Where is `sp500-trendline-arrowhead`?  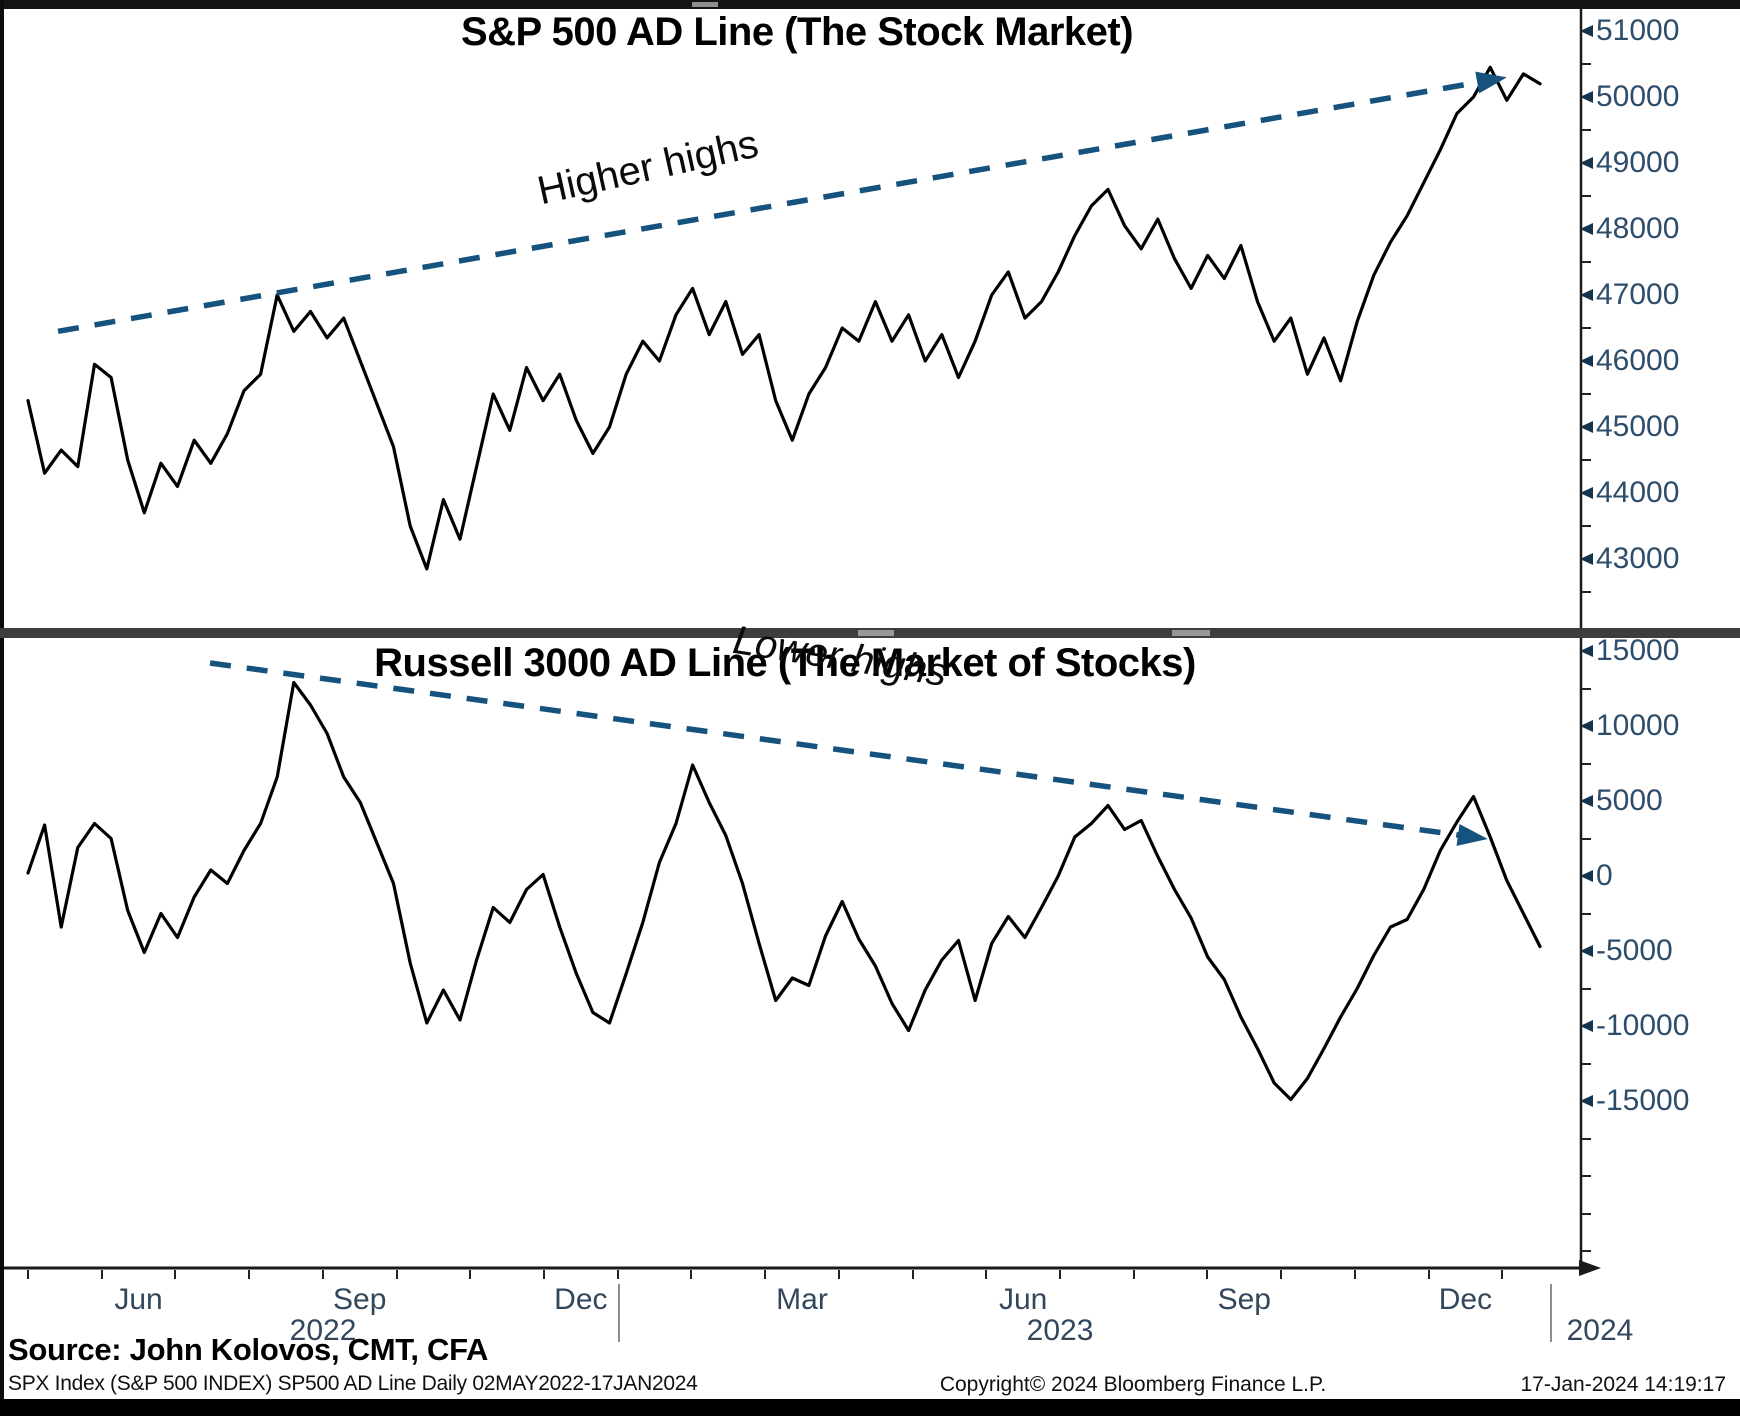
sp500-trendline-arrowhead is located at coordinates (1491, 82).